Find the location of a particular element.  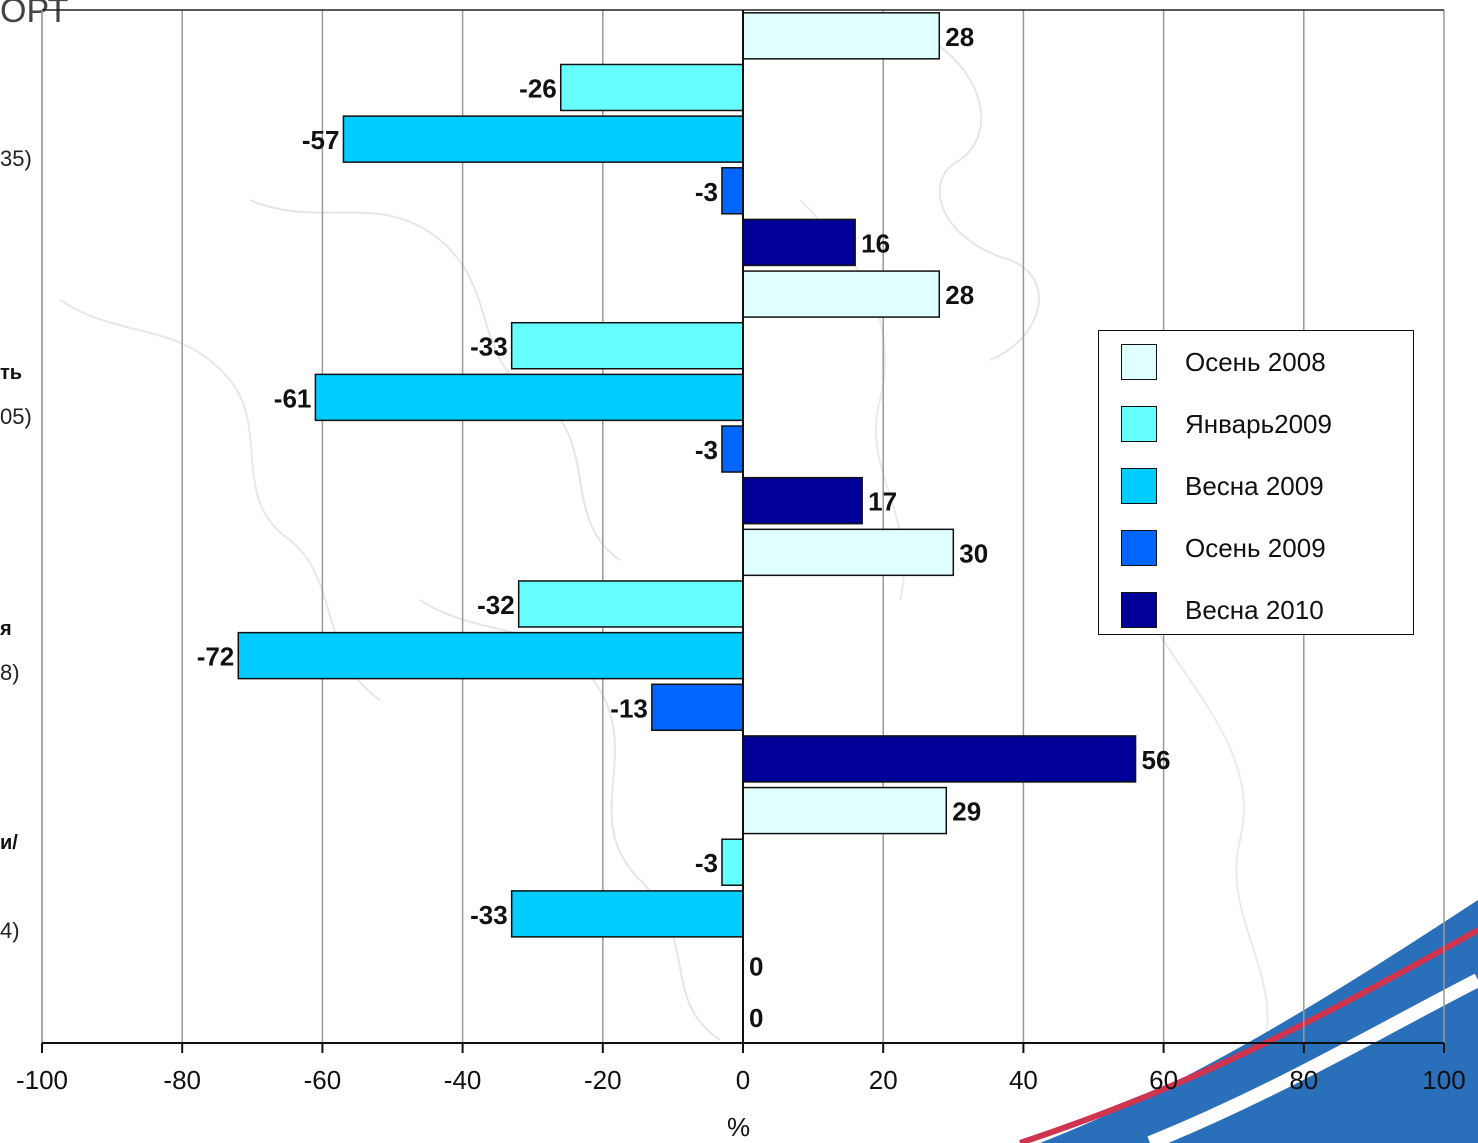

legend-label: Январь2009 is located at coordinates (1258, 423).